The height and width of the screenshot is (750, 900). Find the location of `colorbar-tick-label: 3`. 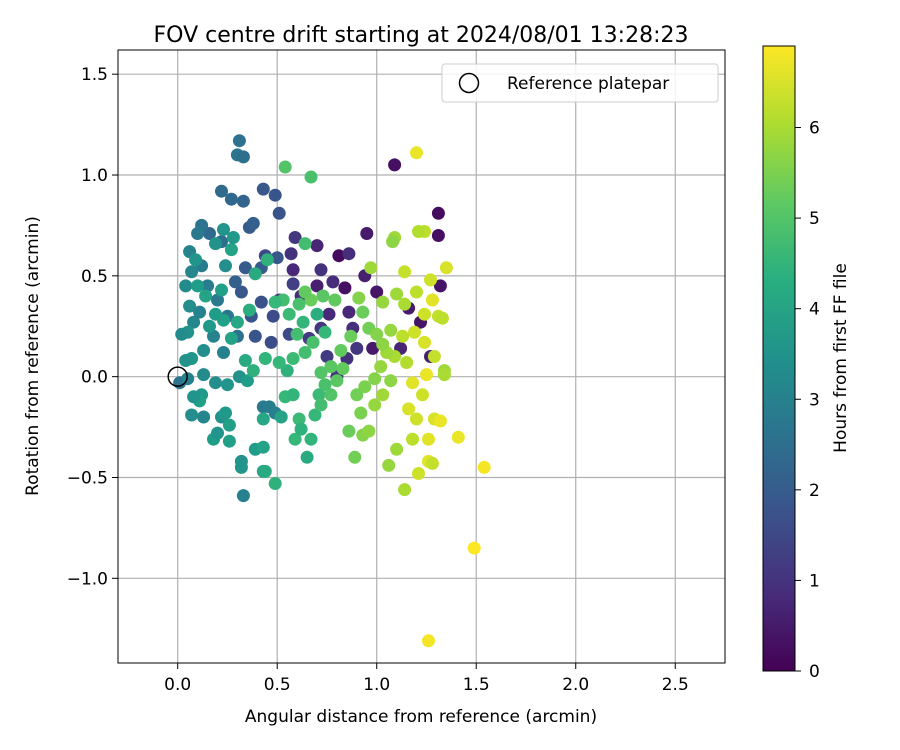

colorbar-tick-label: 3 is located at coordinates (814, 400).